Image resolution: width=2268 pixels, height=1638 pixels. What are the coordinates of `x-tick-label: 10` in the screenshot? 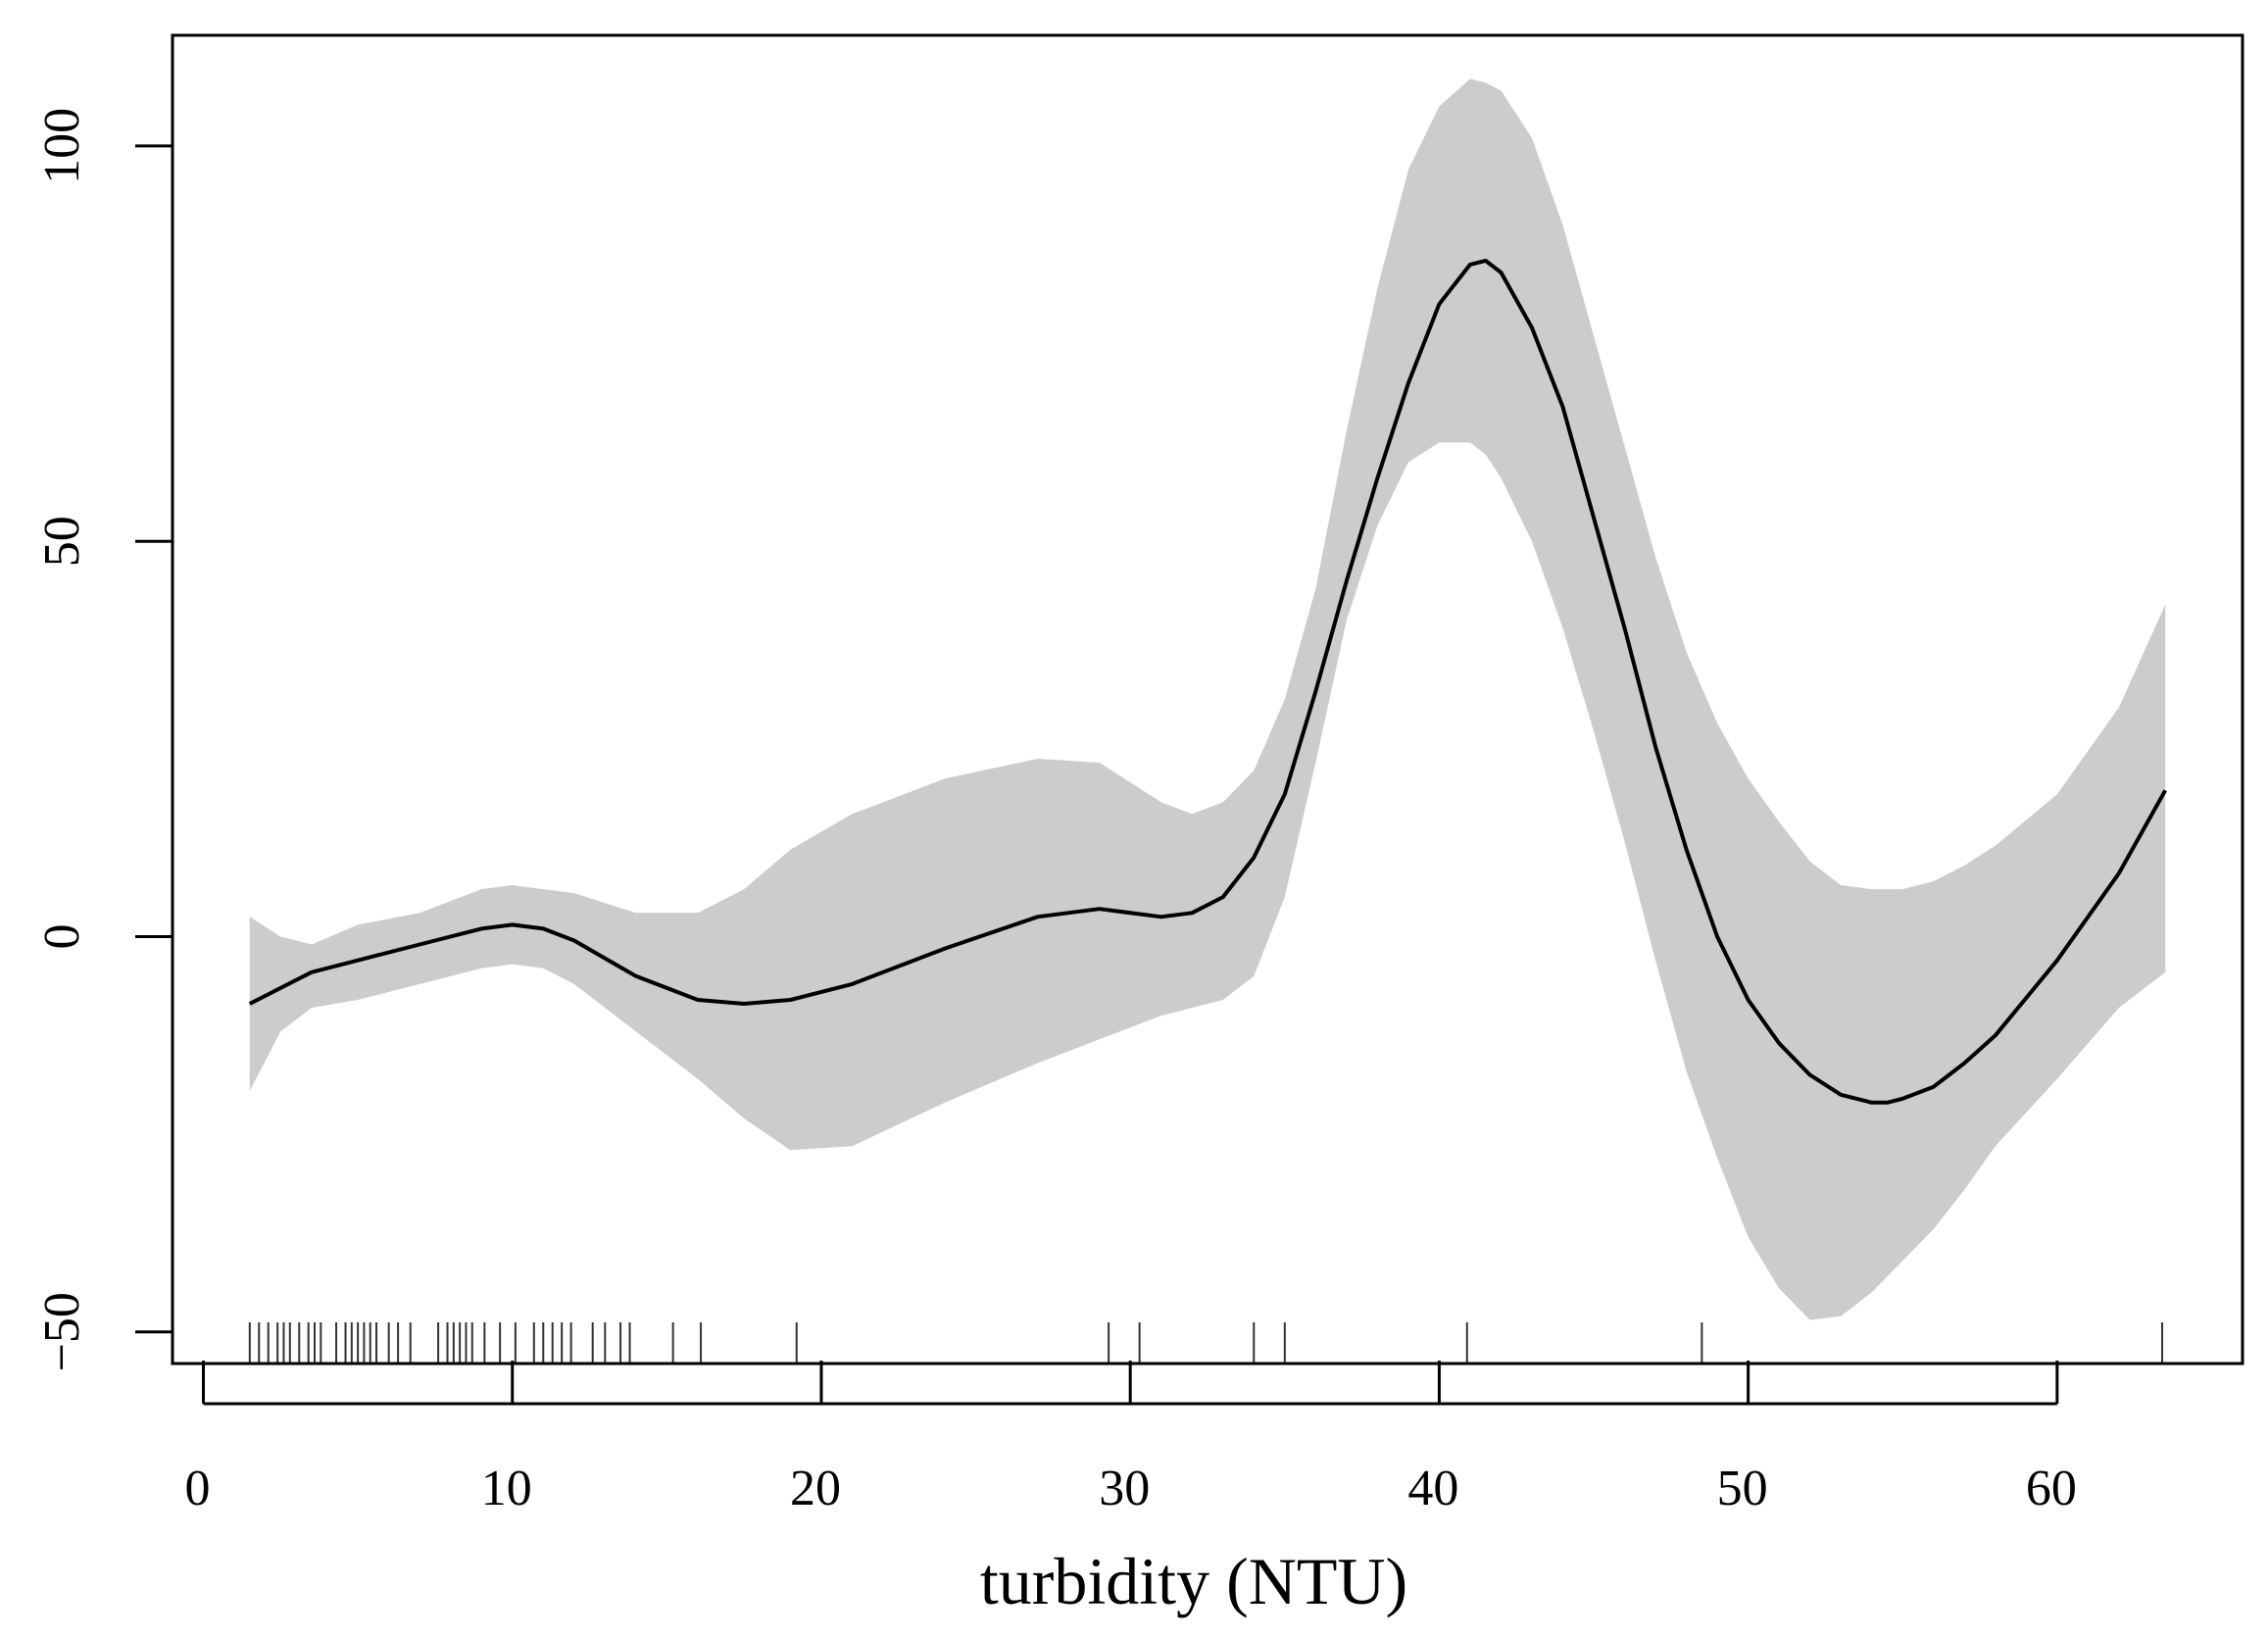 It's located at (506, 1488).